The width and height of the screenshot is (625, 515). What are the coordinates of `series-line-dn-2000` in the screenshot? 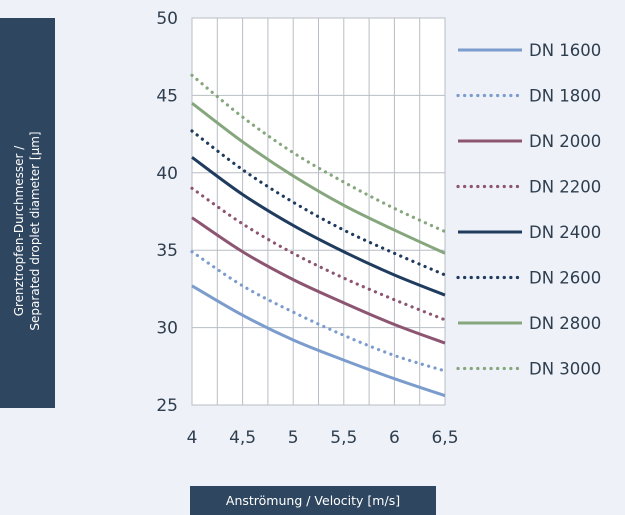 It's located at (318, 280).